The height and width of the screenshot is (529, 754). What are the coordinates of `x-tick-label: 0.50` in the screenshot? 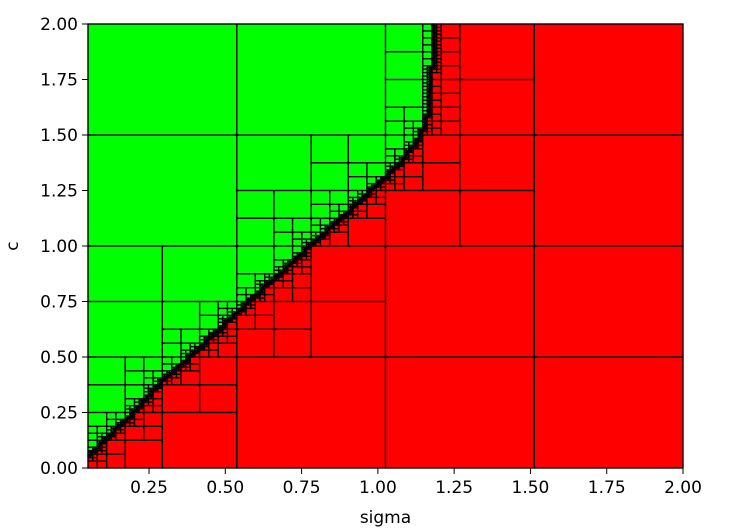 It's located at (225, 488).